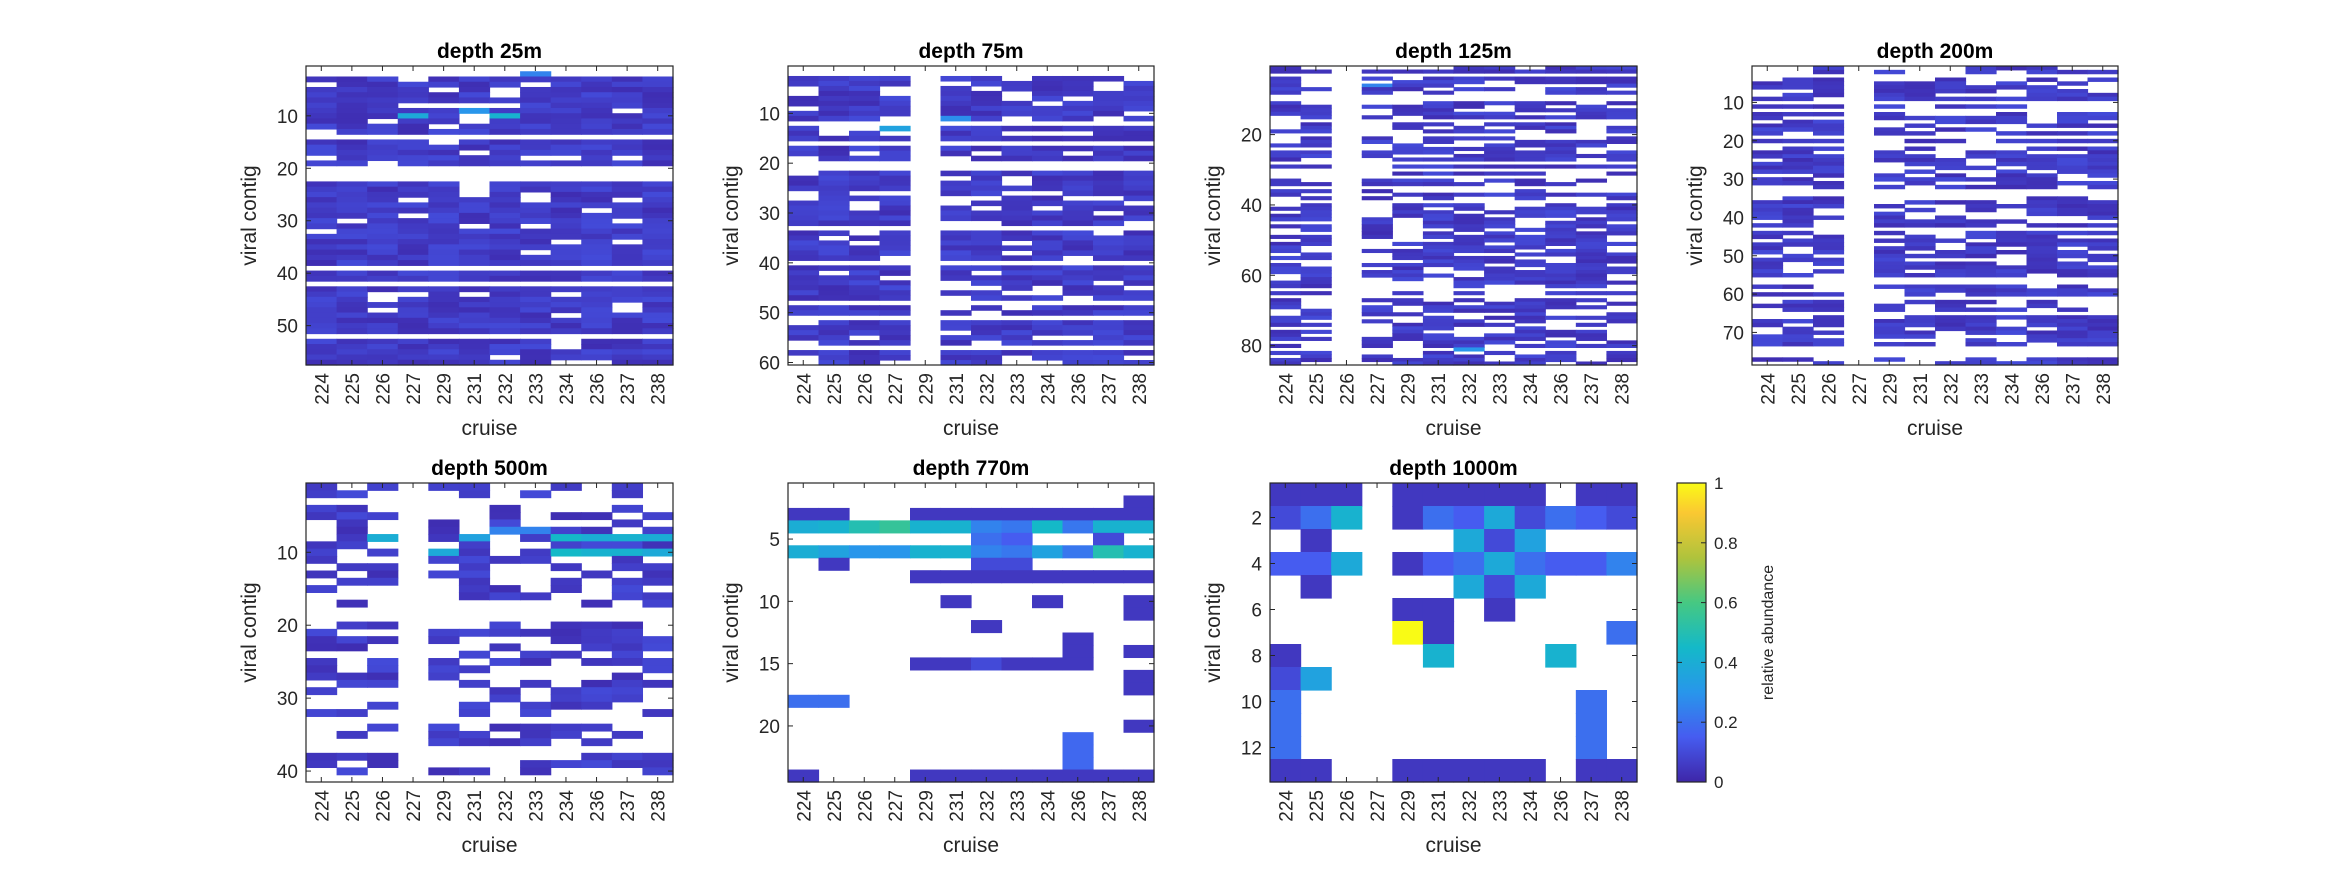  I want to click on x-tick-label: 233, so click(1018, 389).